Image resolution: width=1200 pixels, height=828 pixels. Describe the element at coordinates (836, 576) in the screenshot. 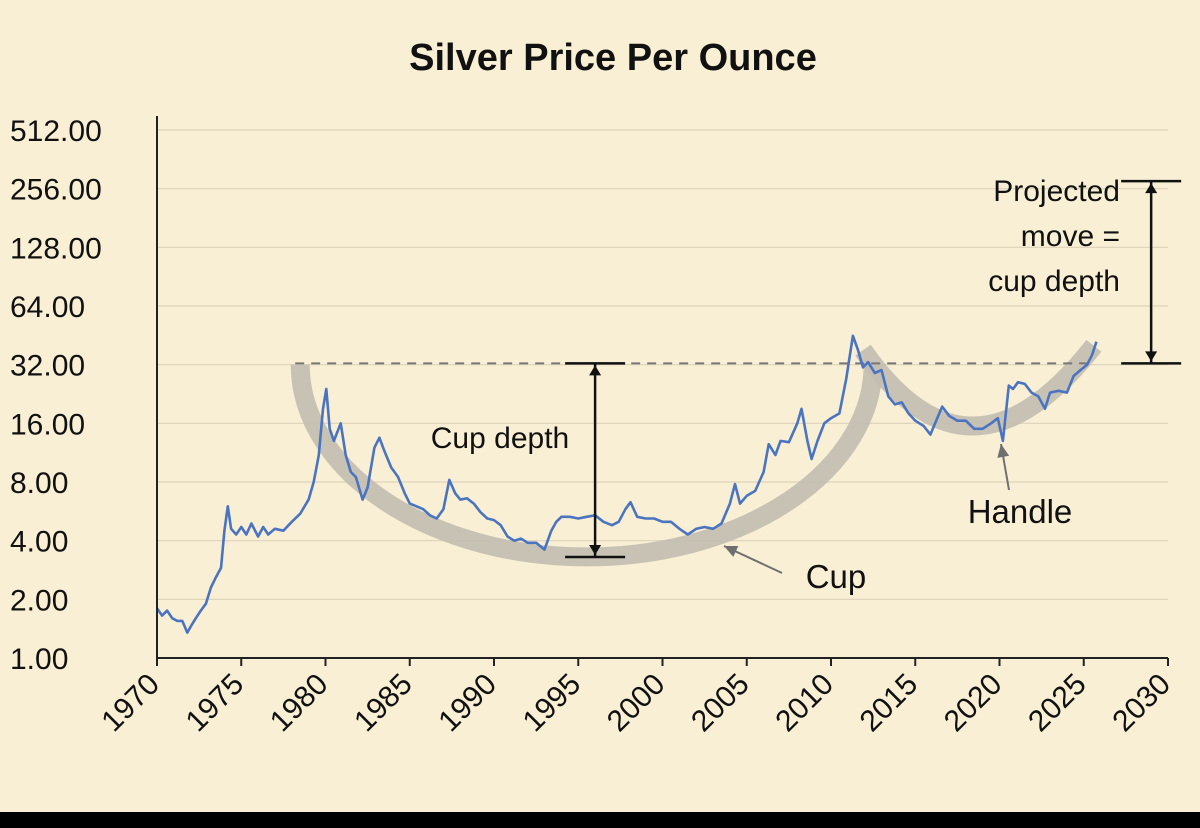

I see `cup-label: Cup` at that location.